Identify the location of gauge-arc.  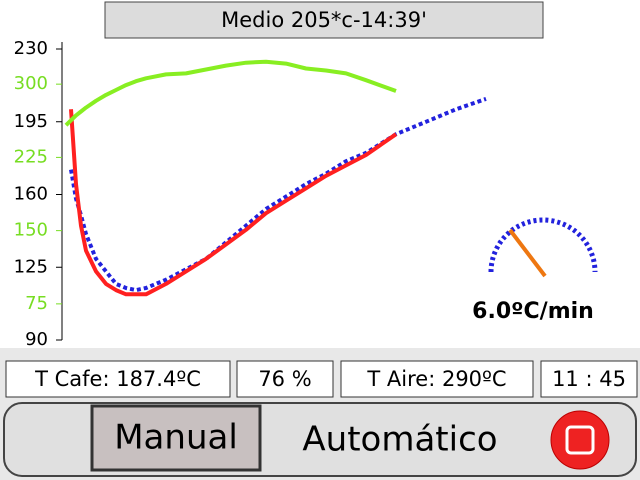
(543, 245).